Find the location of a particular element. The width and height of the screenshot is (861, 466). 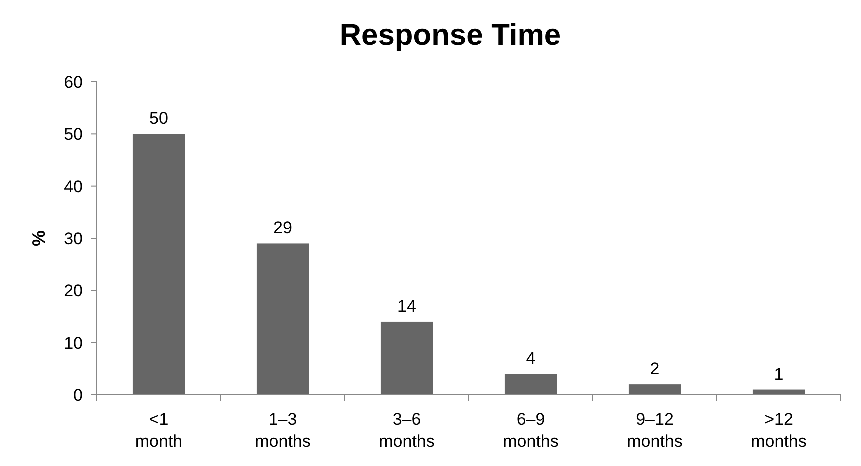

y-axis-title: % is located at coordinates (39, 238).